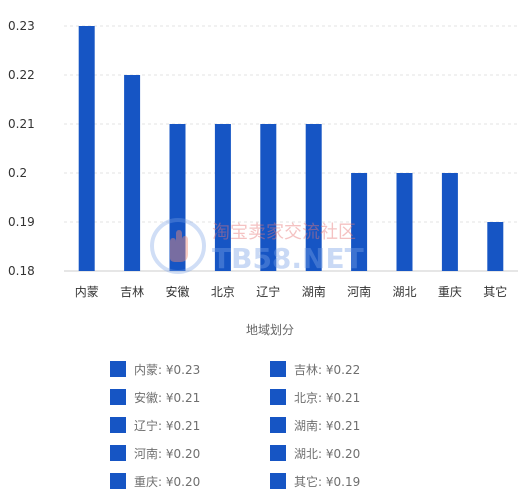 The image size is (522, 499). Describe the element at coordinates (167, 397) in the screenshot. I see `legend-label: 安徽: ¥0.21` at that location.